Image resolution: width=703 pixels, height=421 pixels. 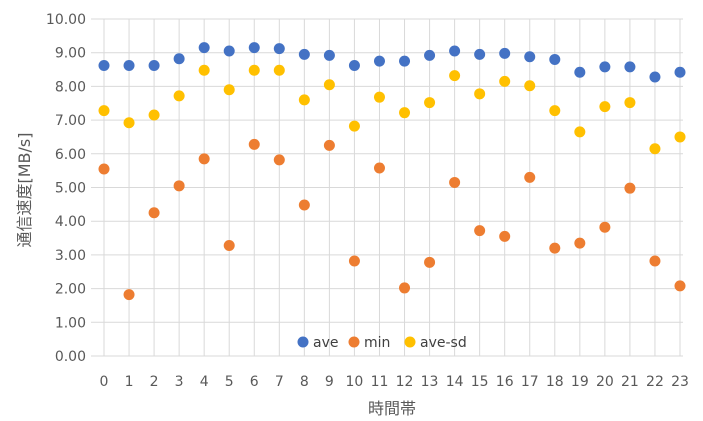 What do you see at coordinates (377, 343) in the screenshot?
I see `legend-label-min: min` at bounding box center [377, 343].